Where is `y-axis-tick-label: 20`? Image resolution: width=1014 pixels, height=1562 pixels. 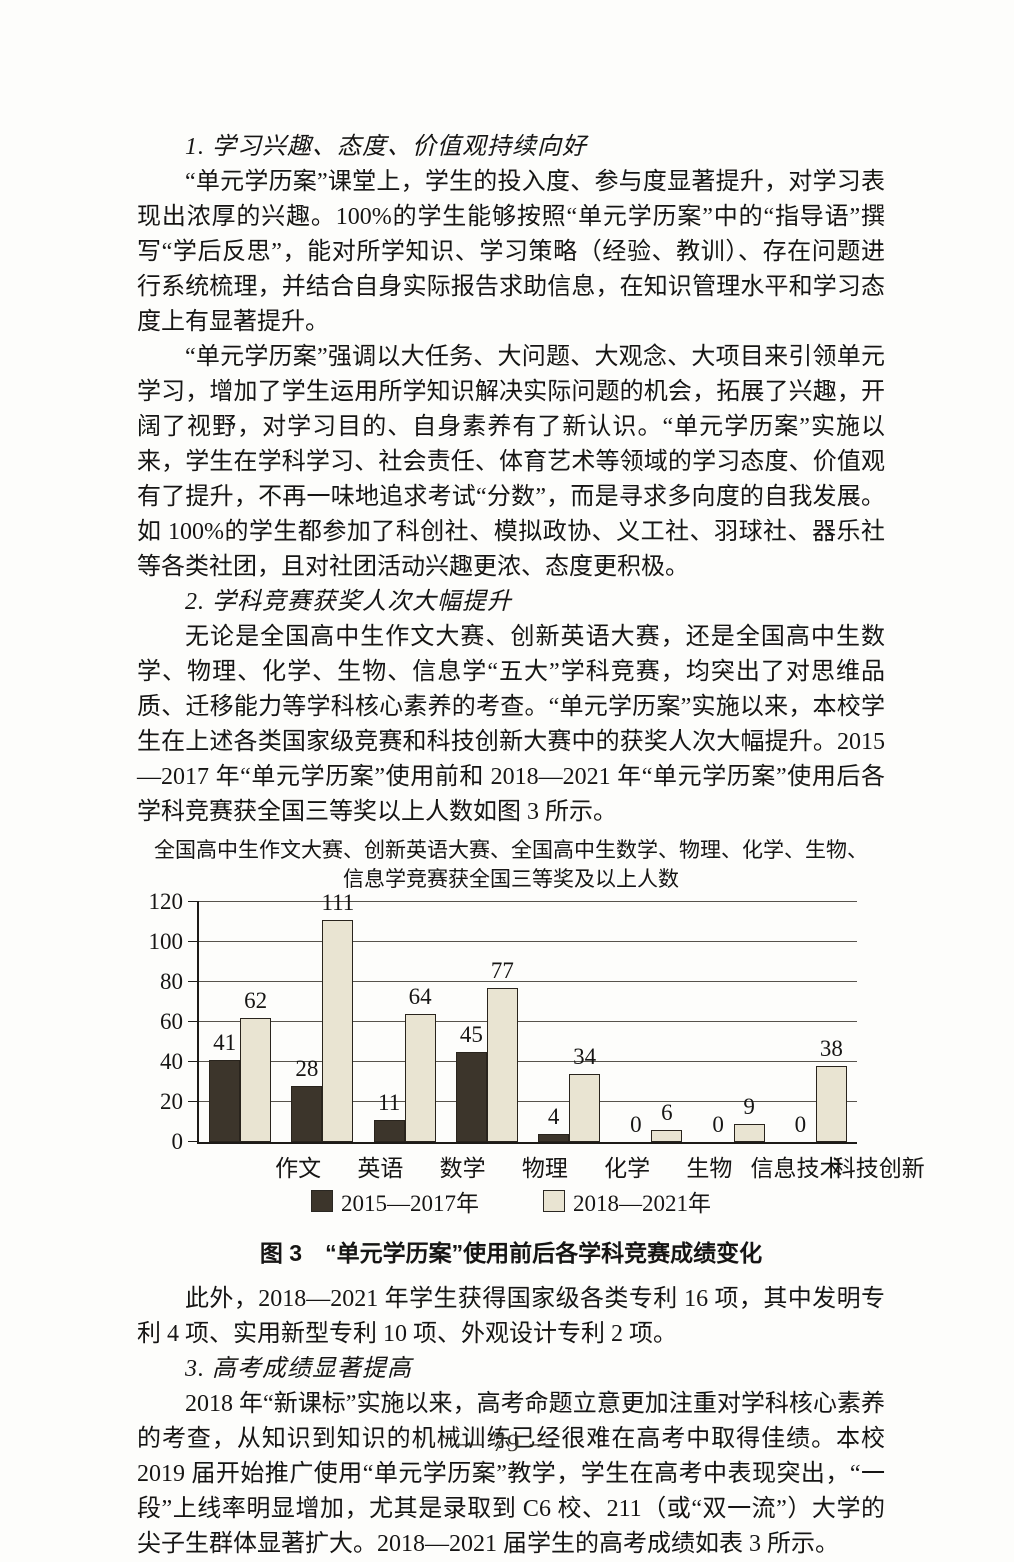 y-axis-tick-label: 20 is located at coordinates (171, 1101).